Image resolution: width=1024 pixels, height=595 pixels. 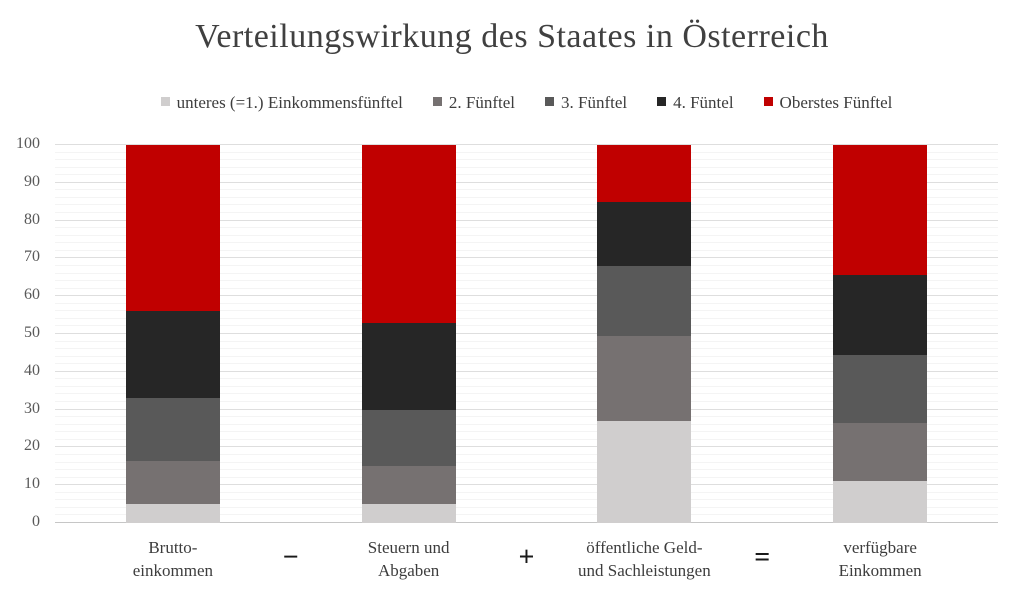 I want to click on y-tick-label: 90, so click(x=32, y=181).